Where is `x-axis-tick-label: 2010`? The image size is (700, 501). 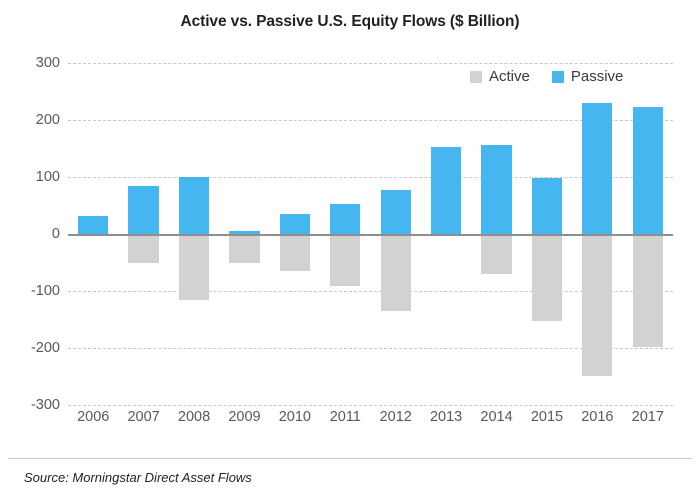 x-axis-tick-label: 2010 is located at coordinates (295, 417).